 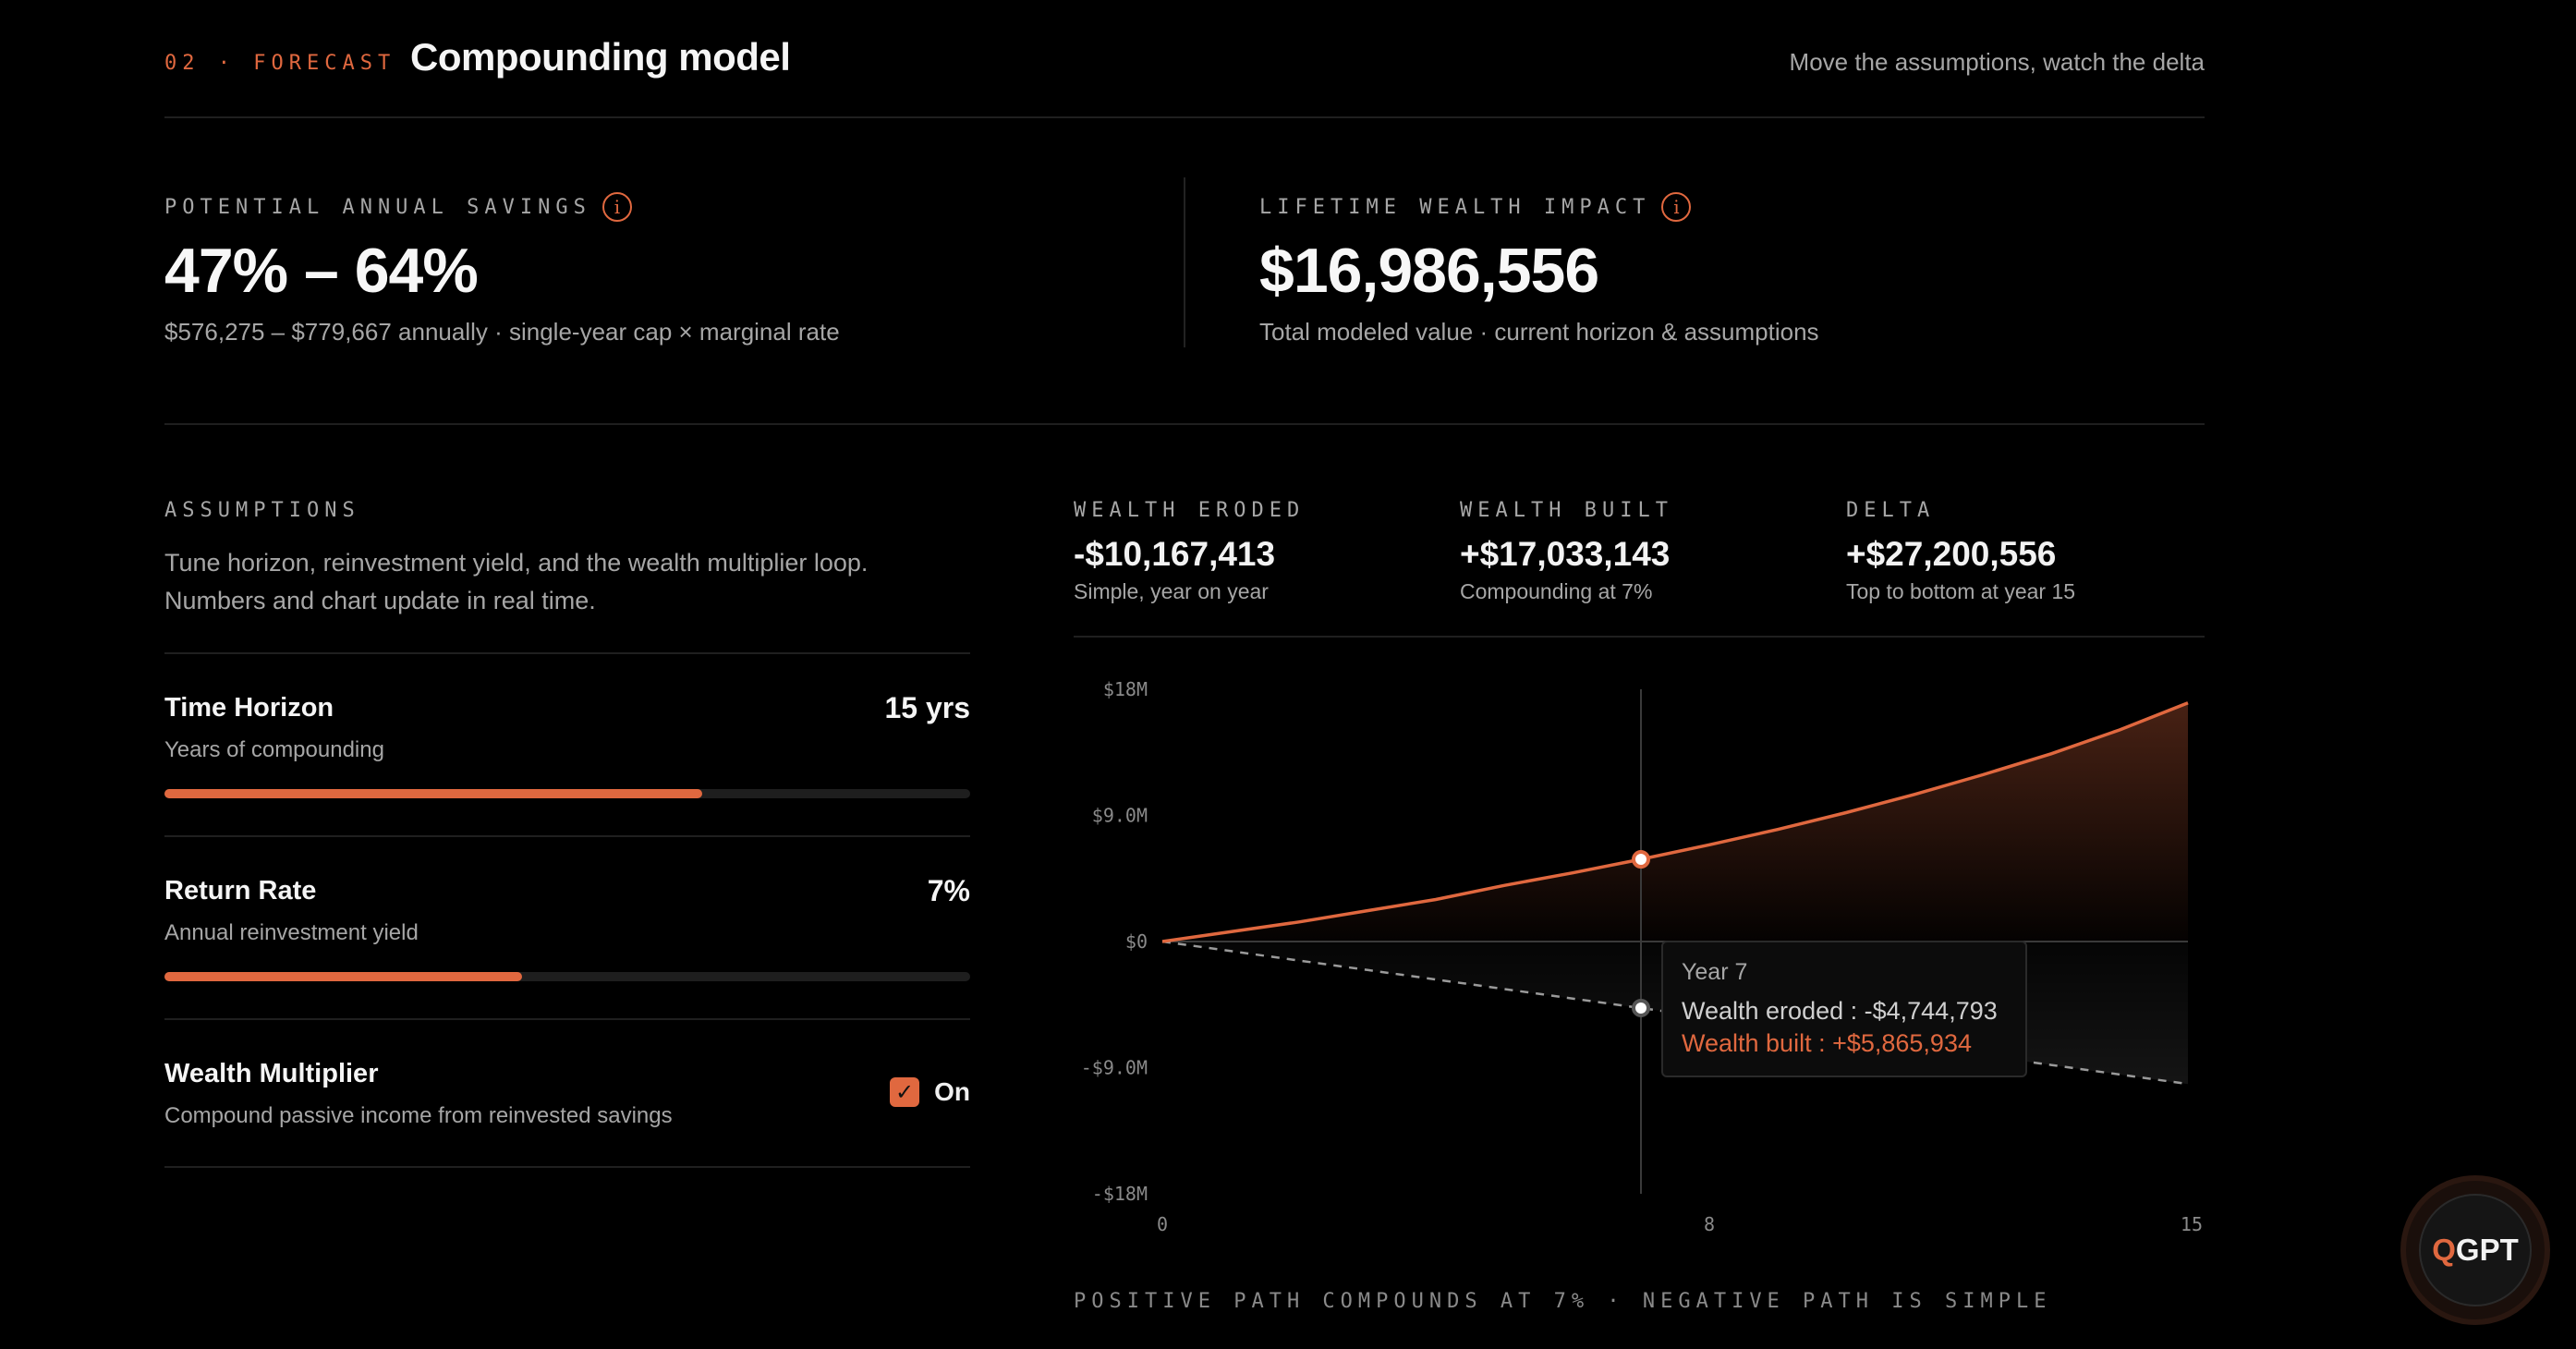 What do you see at coordinates (1184, 262) in the screenshot?
I see `kpi-divider` at bounding box center [1184, 262].